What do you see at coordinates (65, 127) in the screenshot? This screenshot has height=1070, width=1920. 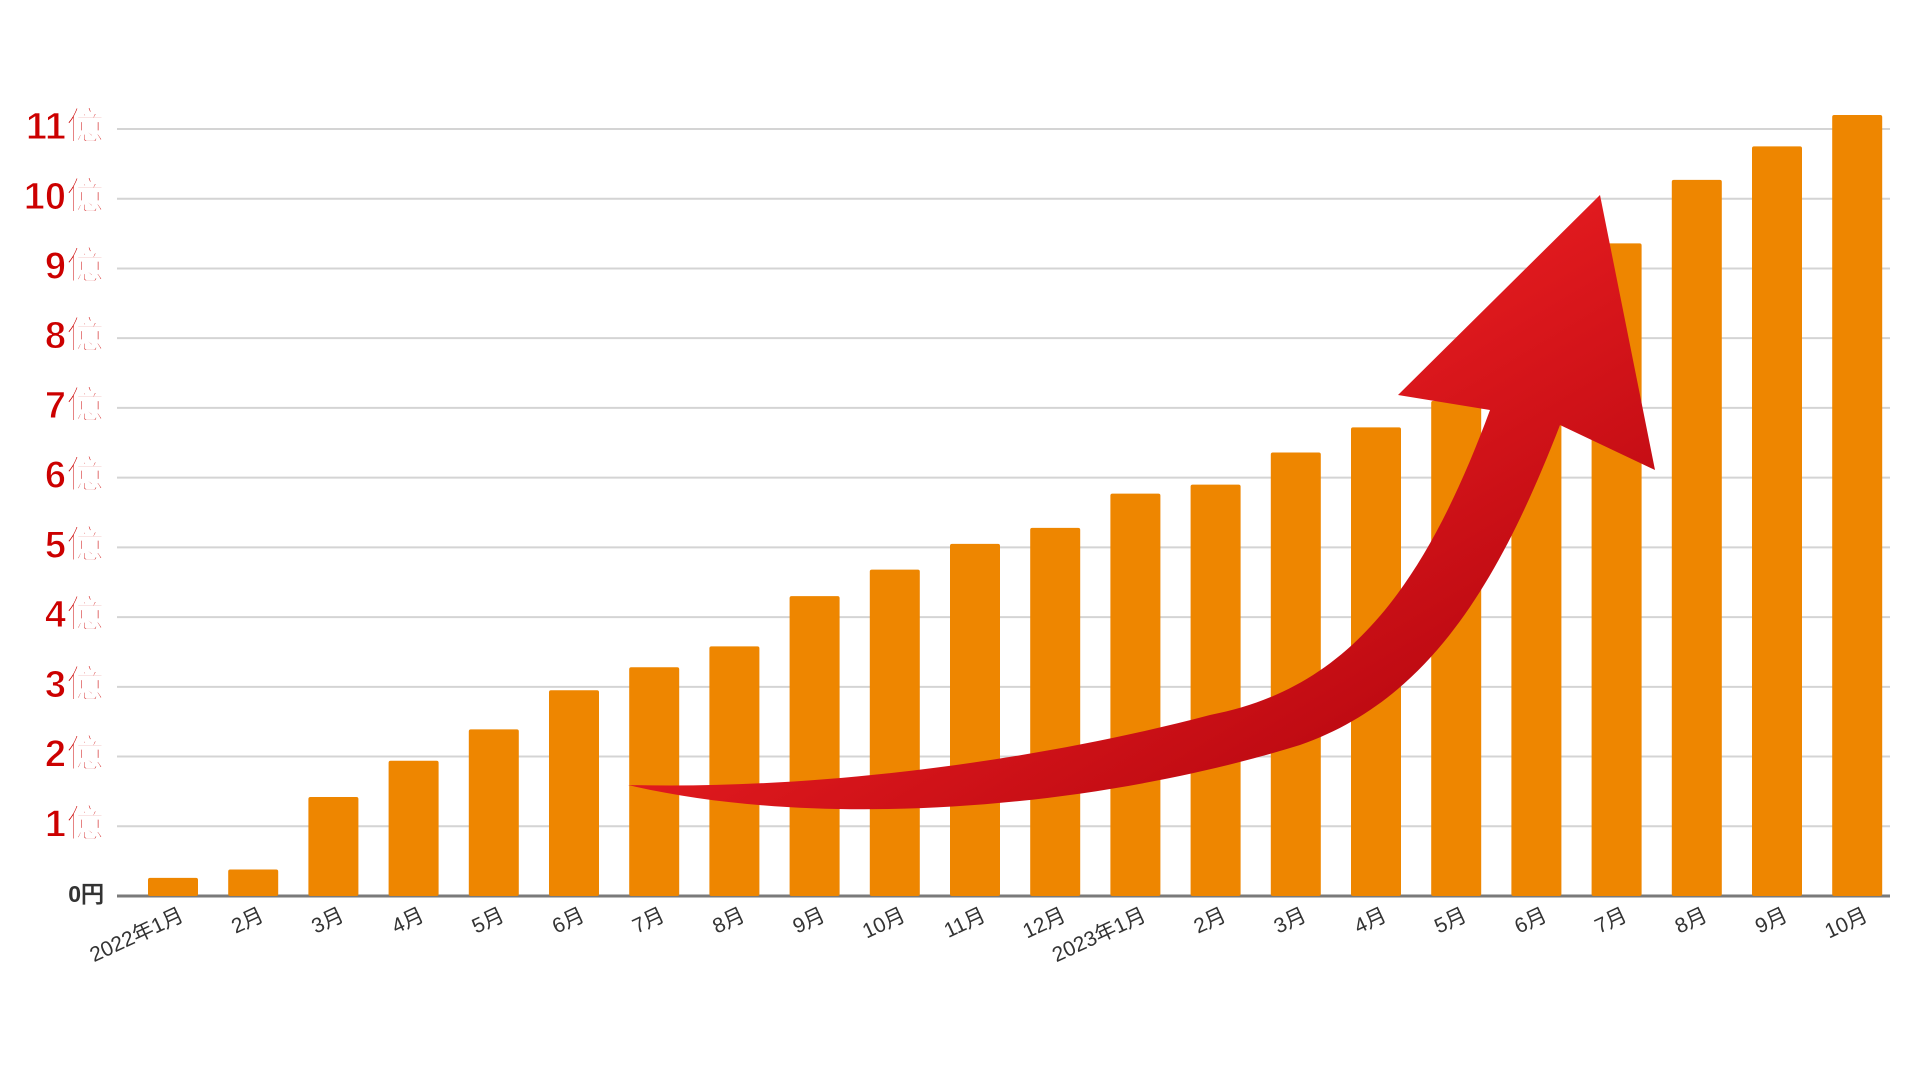 I see `y-tick-label: 11億` at bounding box center [65, 127].